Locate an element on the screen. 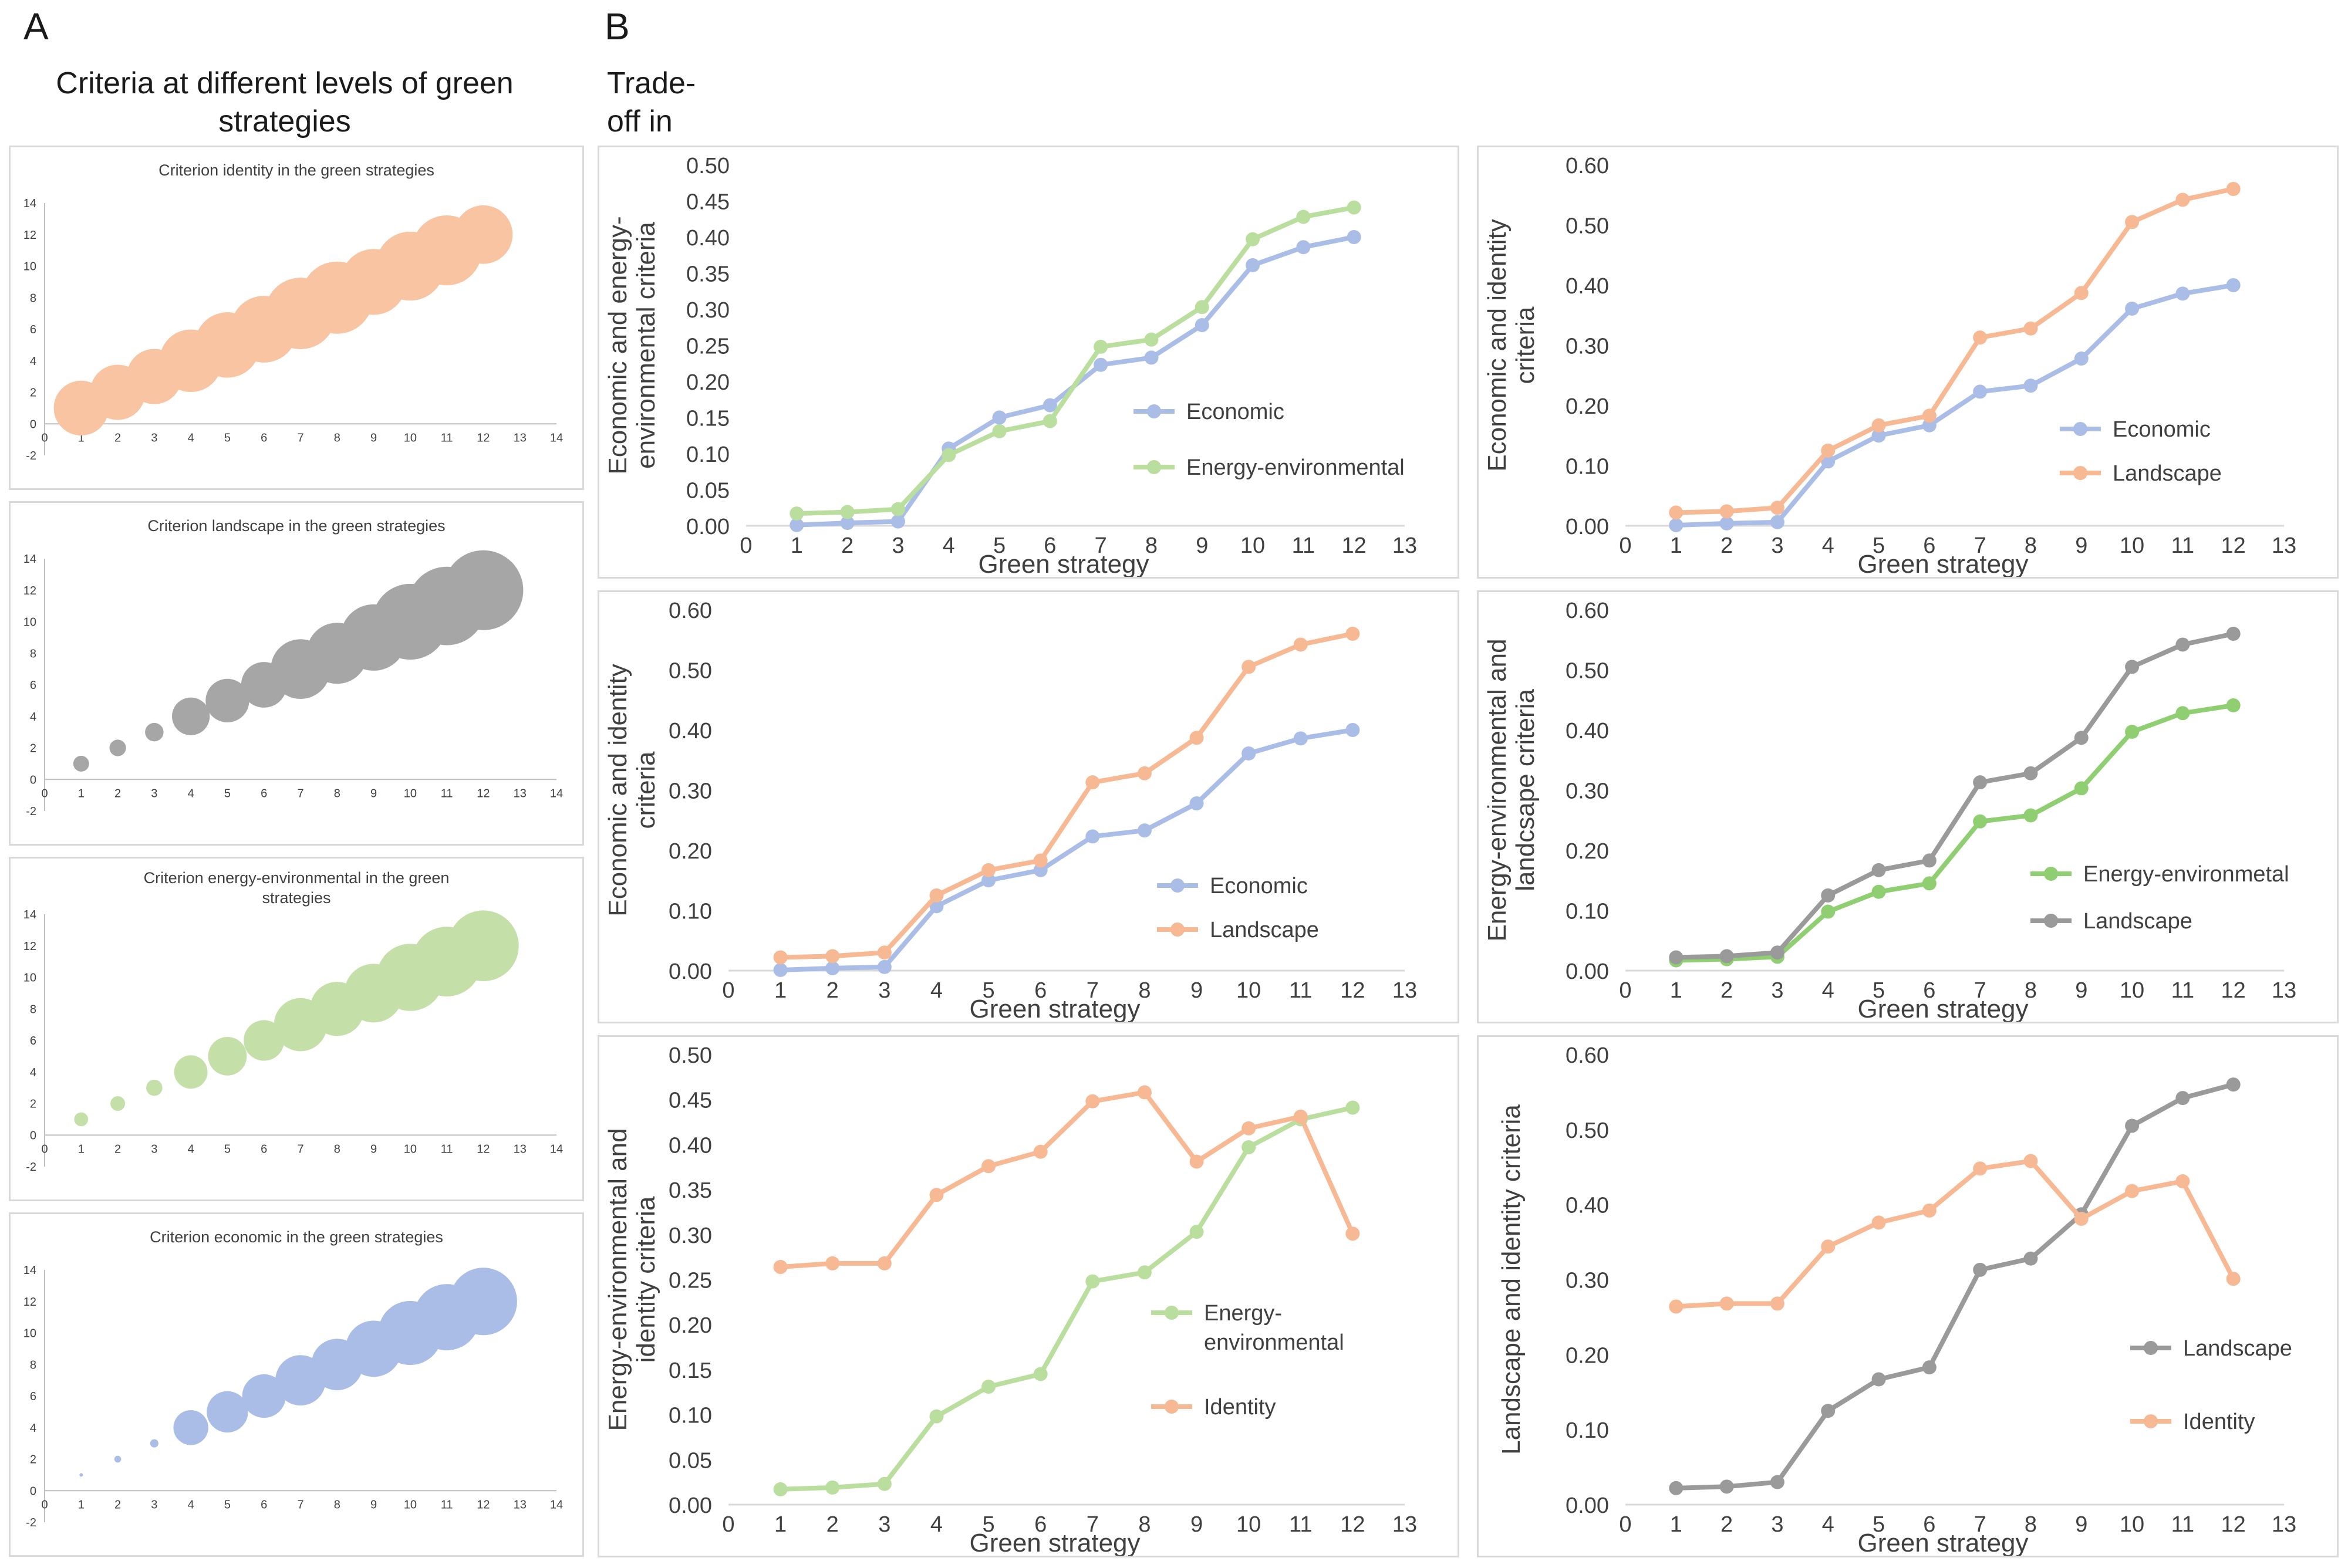 This screenshot has height=1568, width=2348. y-tick-label: 4 is located at coordinates (33, 717).